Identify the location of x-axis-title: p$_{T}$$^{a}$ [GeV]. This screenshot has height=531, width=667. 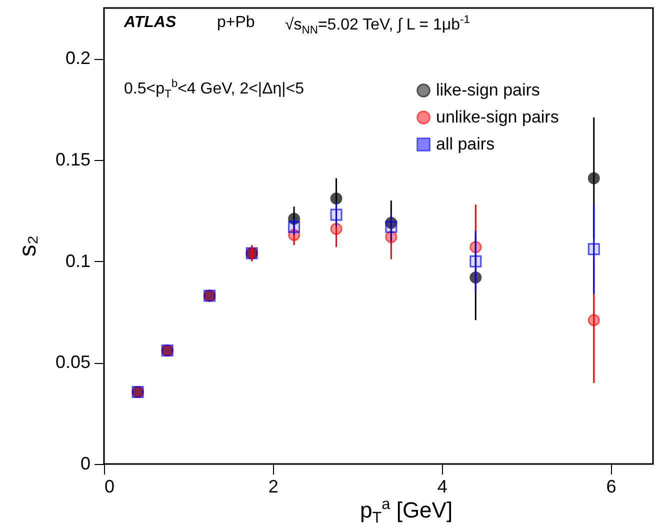
(406, 512).